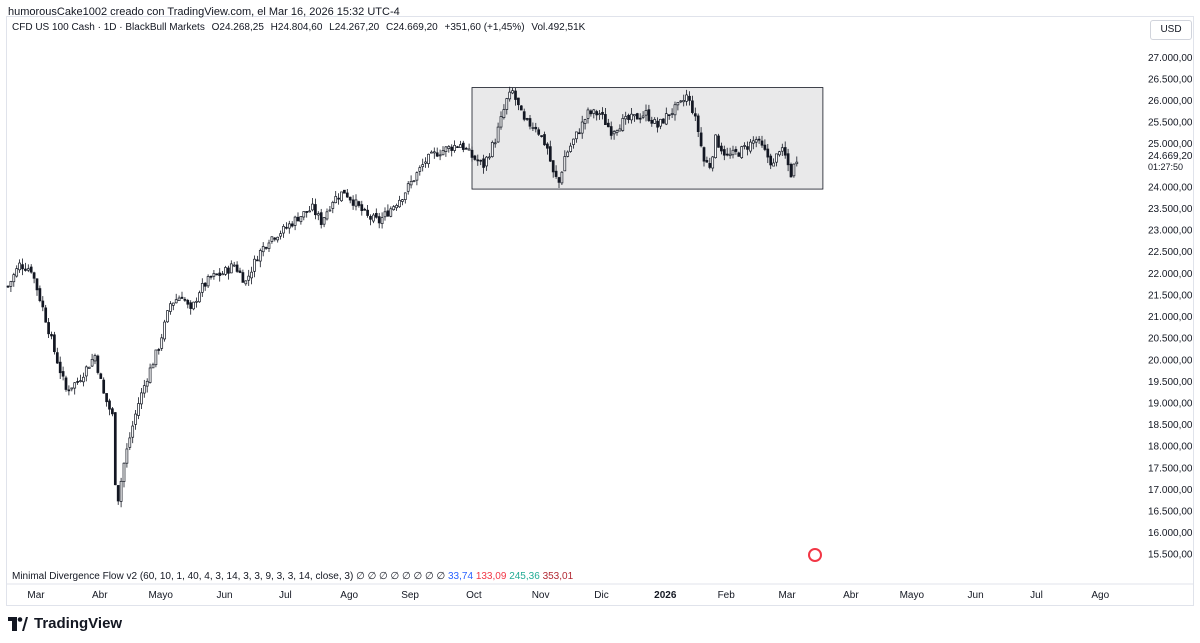  Describe the element at coordinates (665, 595) in the screenshot. I see `x-tick-label: 2026` at that location.